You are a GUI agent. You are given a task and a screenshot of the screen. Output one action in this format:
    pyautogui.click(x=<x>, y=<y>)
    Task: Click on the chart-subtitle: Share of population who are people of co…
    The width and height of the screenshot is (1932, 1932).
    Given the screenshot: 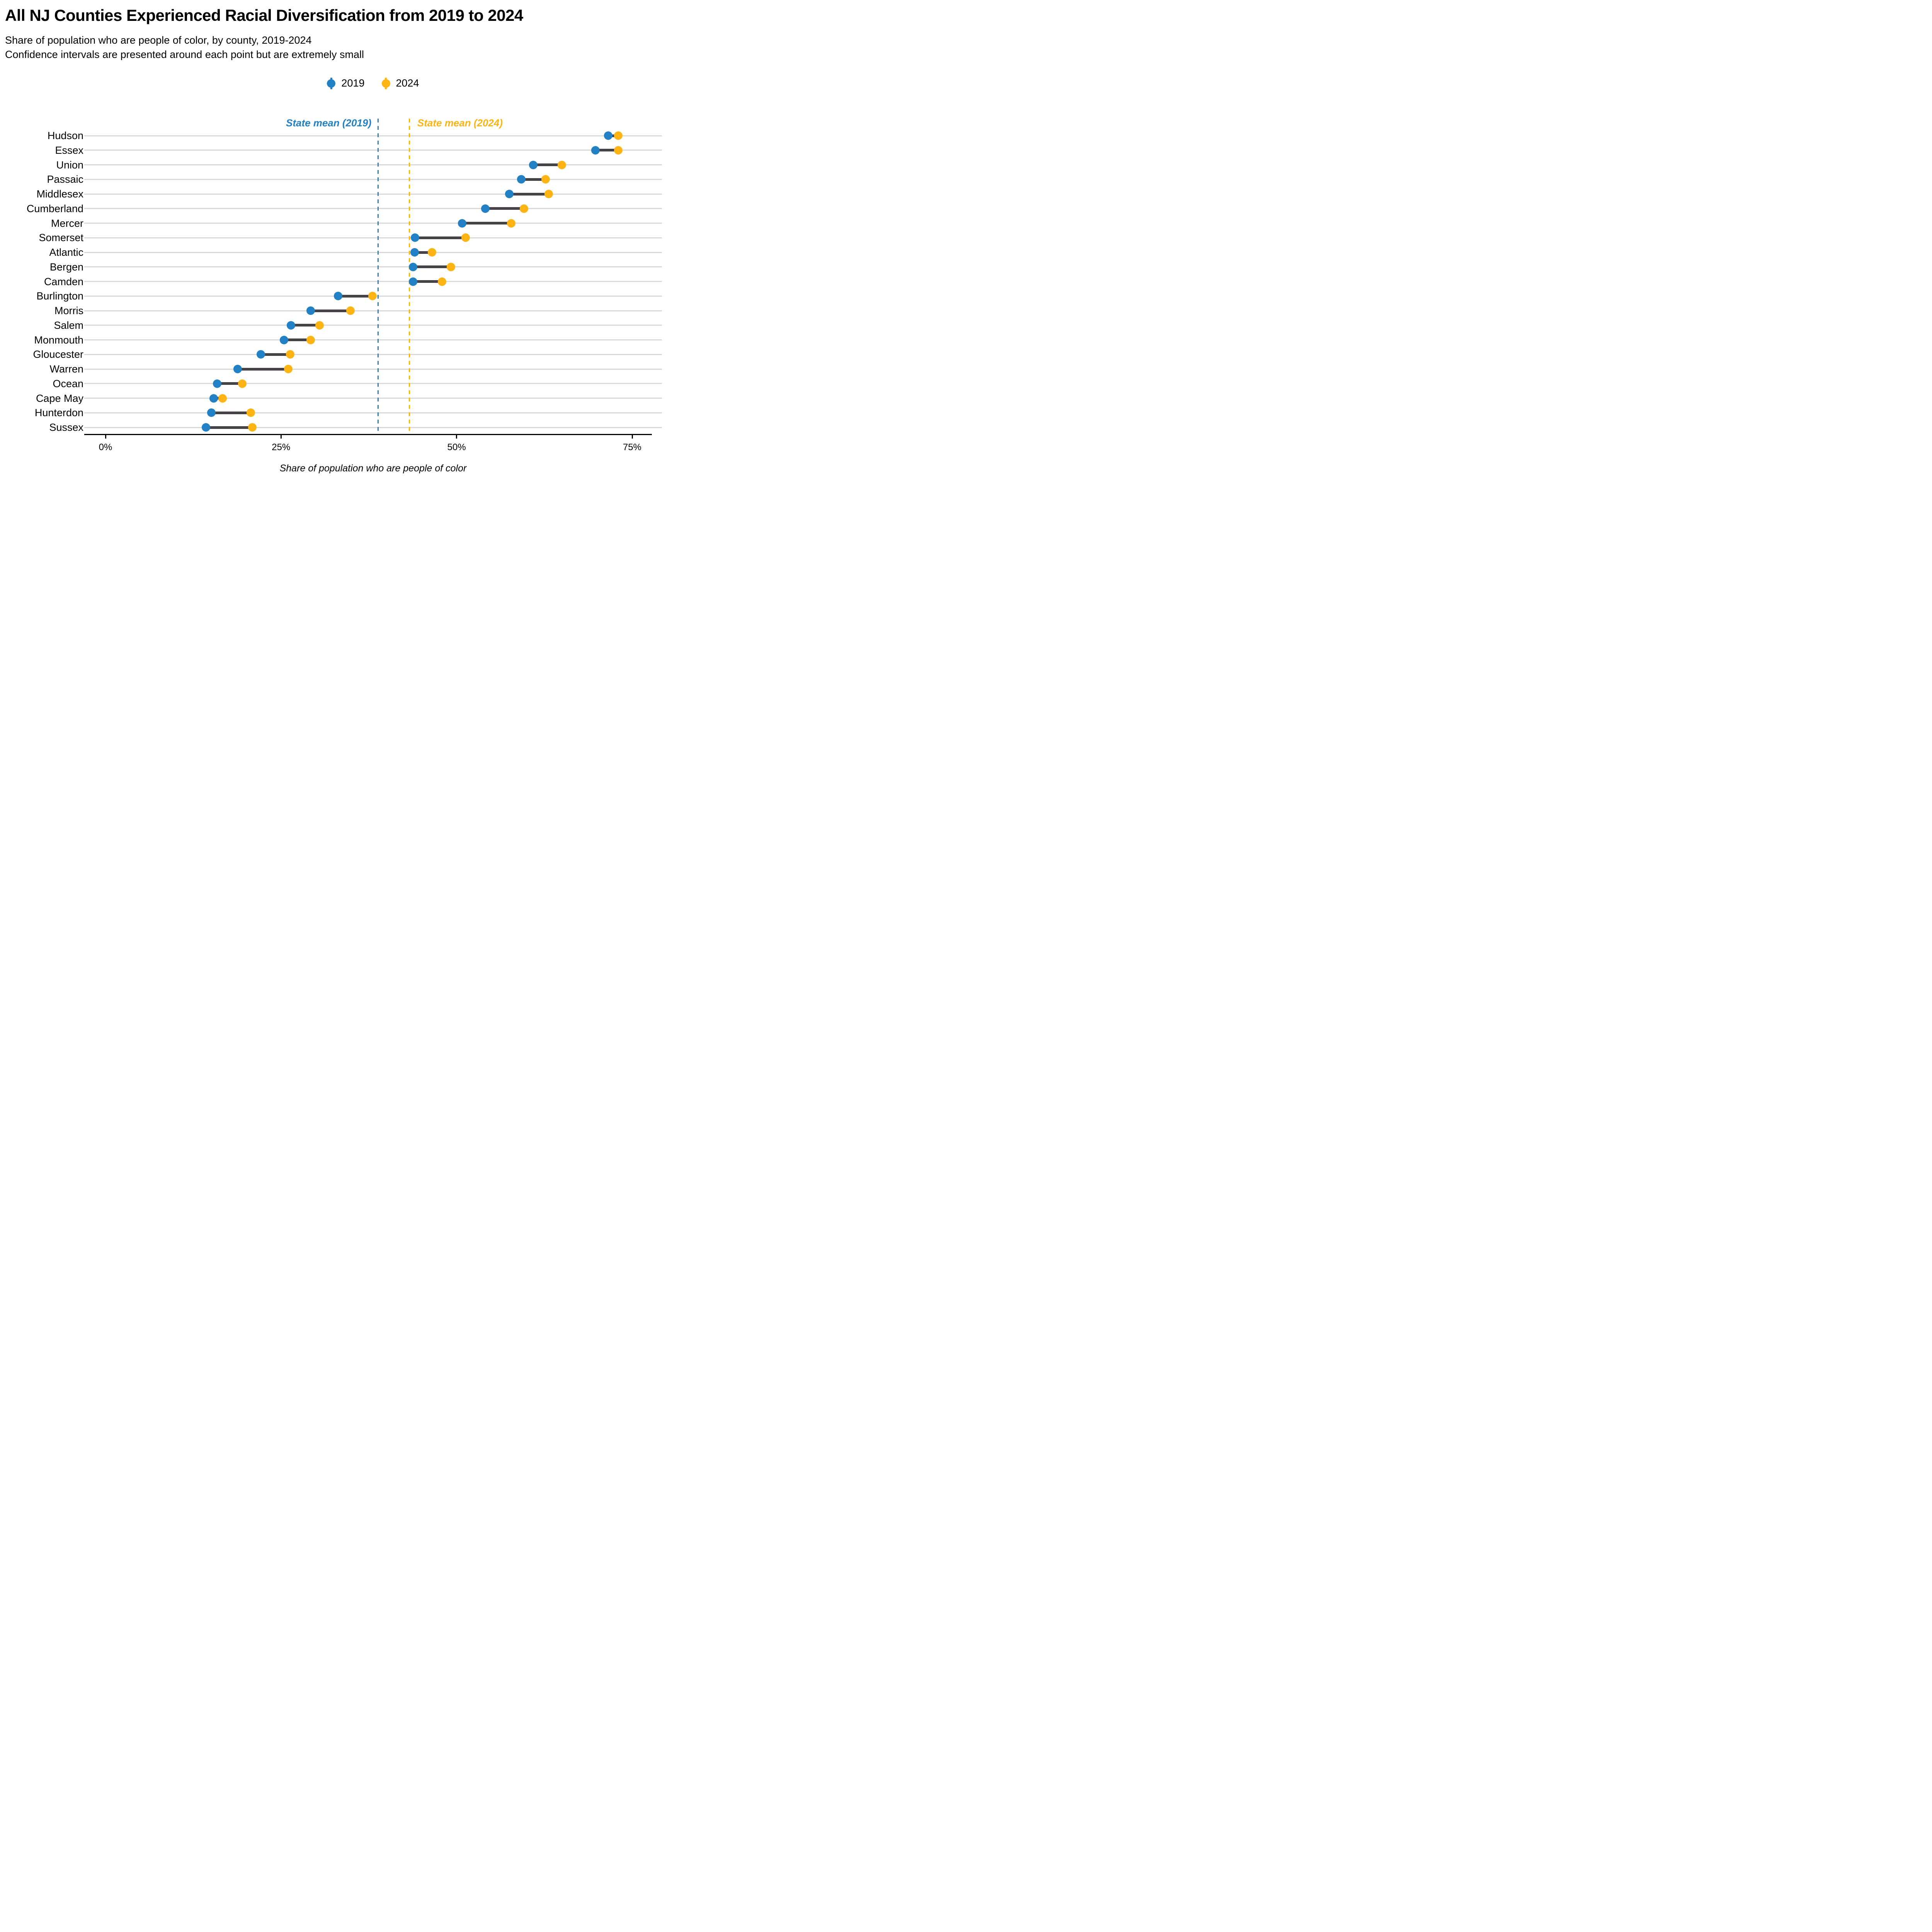 What is the action you would take?
    pyautogui.click(x=184, y=47)
    